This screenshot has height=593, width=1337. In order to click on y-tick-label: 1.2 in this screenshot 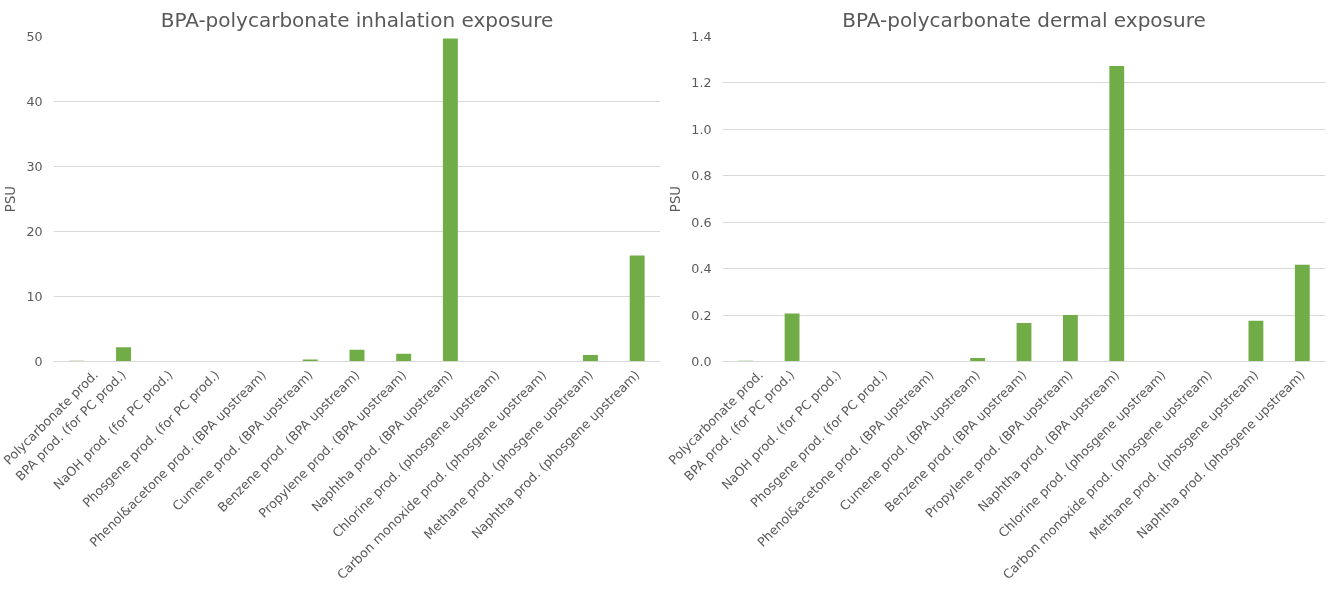, I will do `click(701, 83)`.